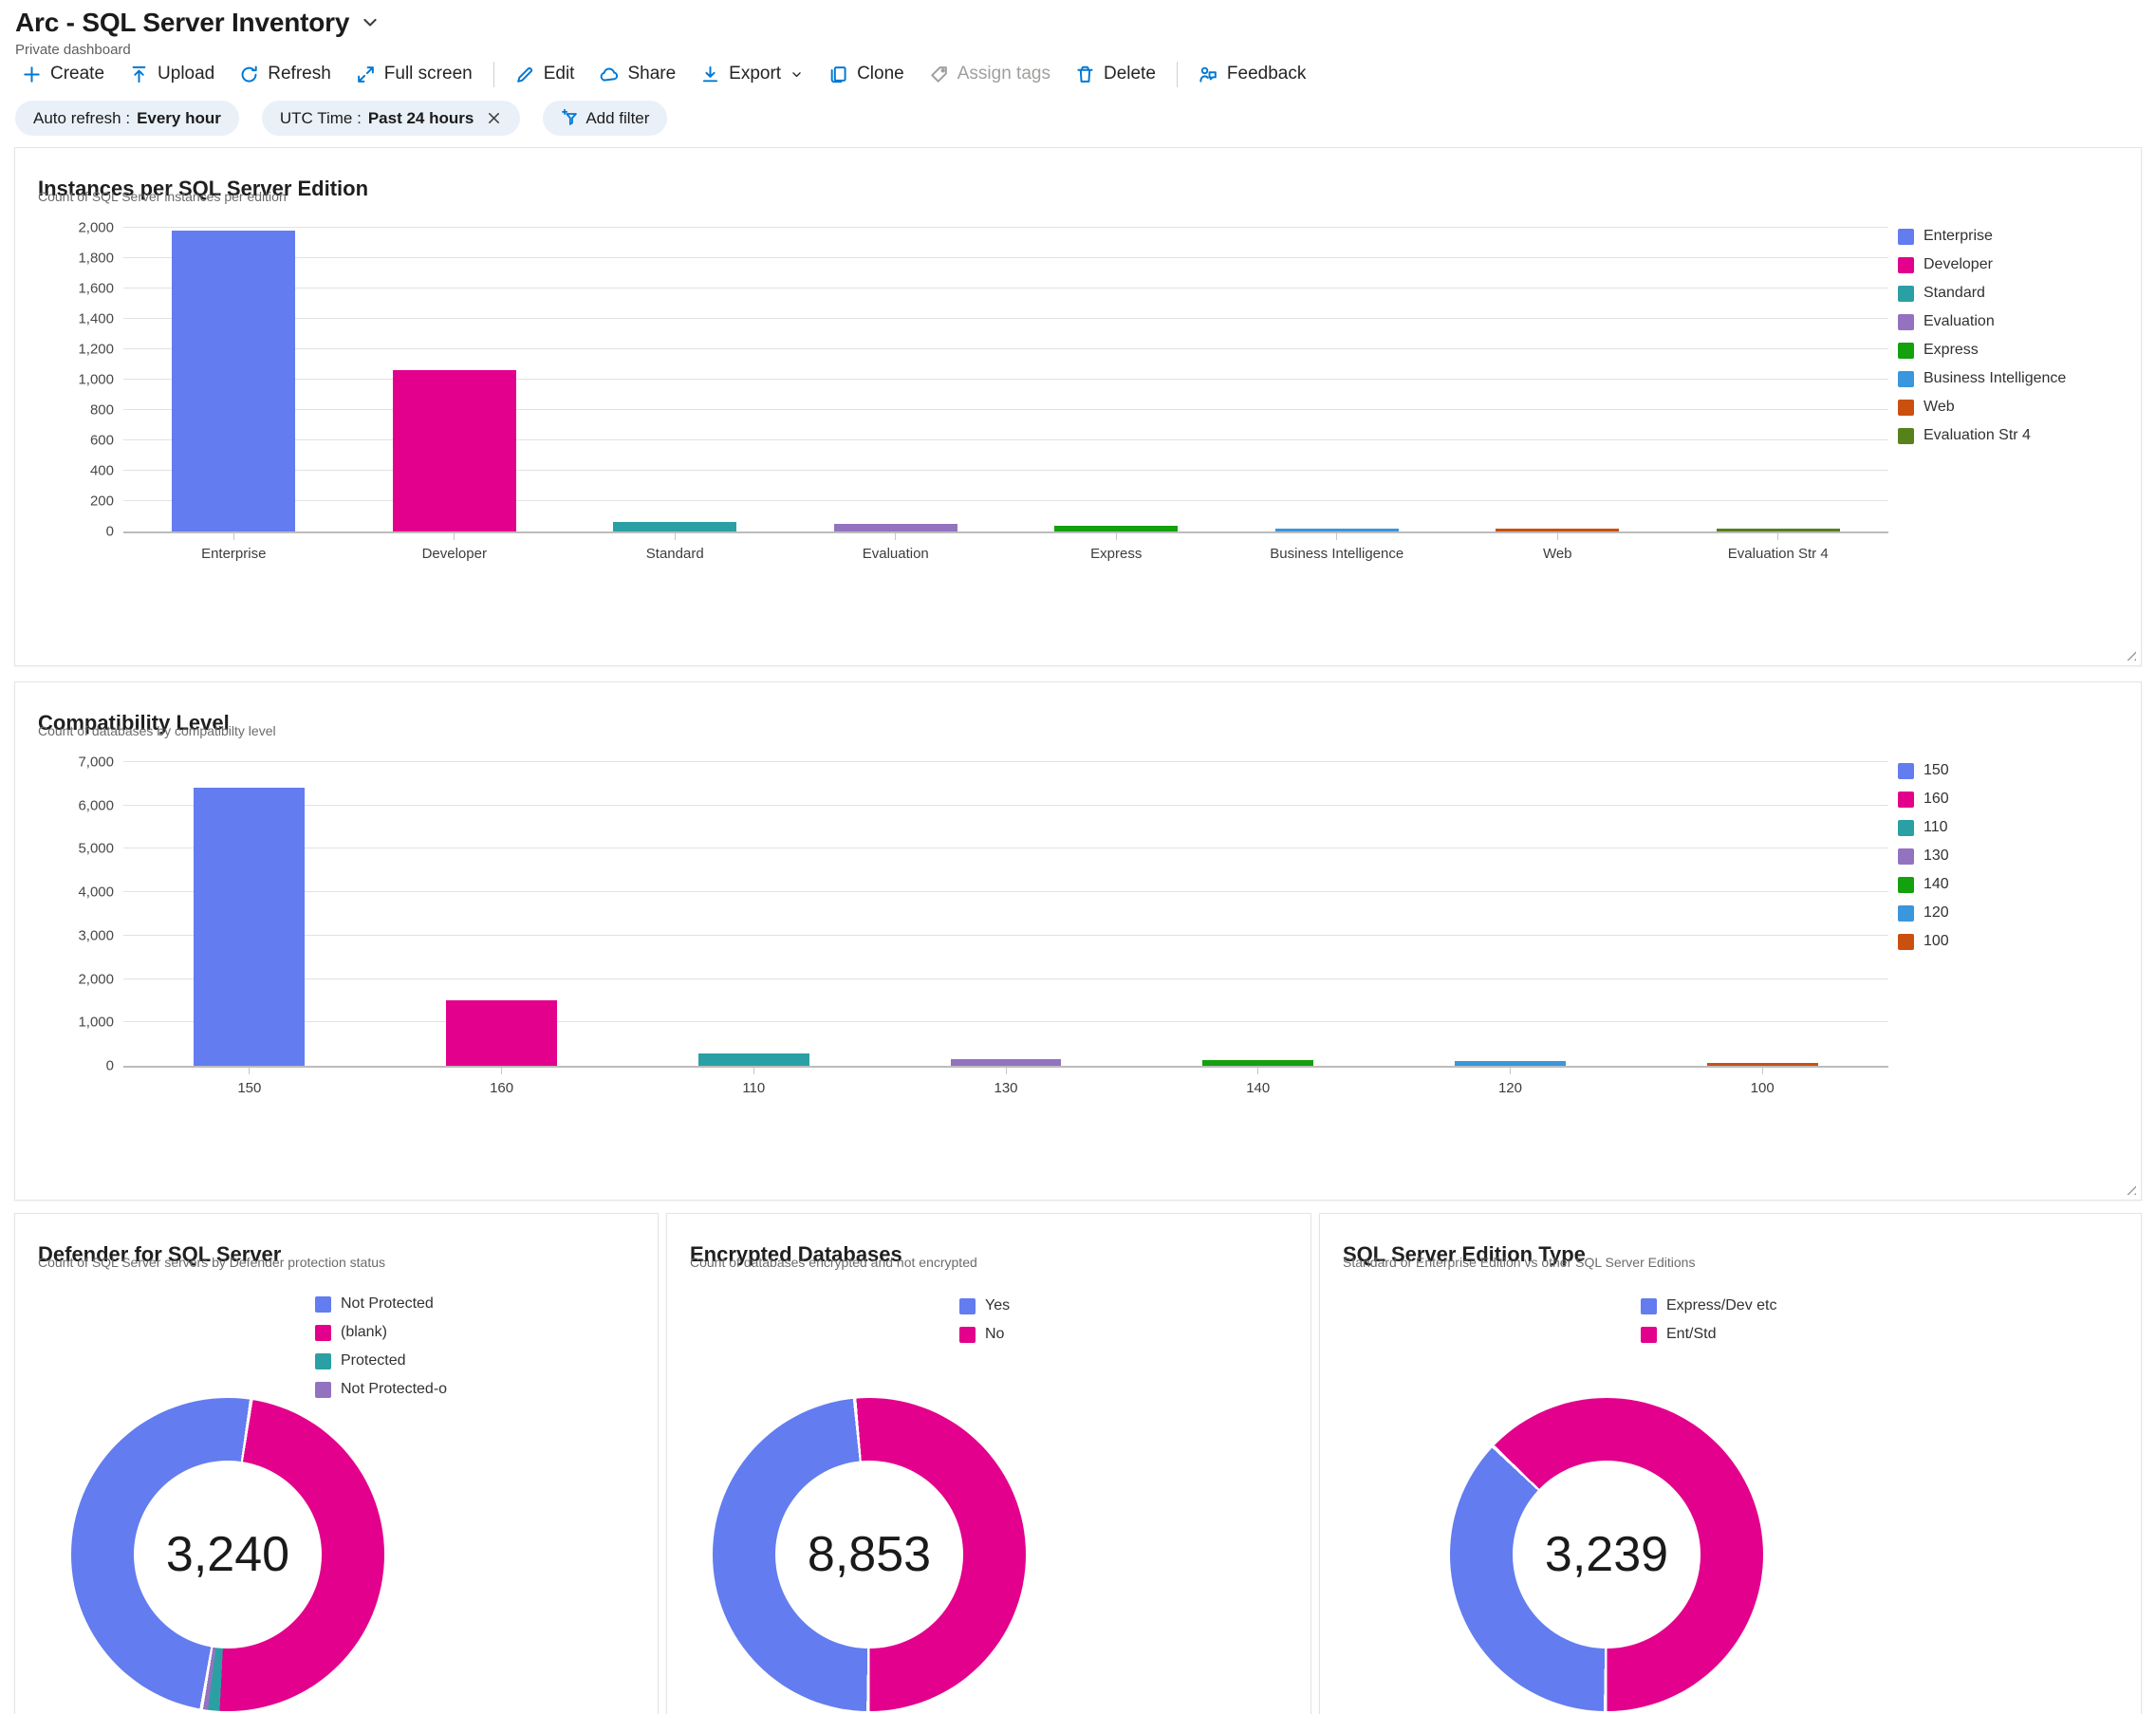  What do you see at coordinates (101, 501) in the screenshot?
I see `y-tick-label: 200` at bounding box center [101, 501].